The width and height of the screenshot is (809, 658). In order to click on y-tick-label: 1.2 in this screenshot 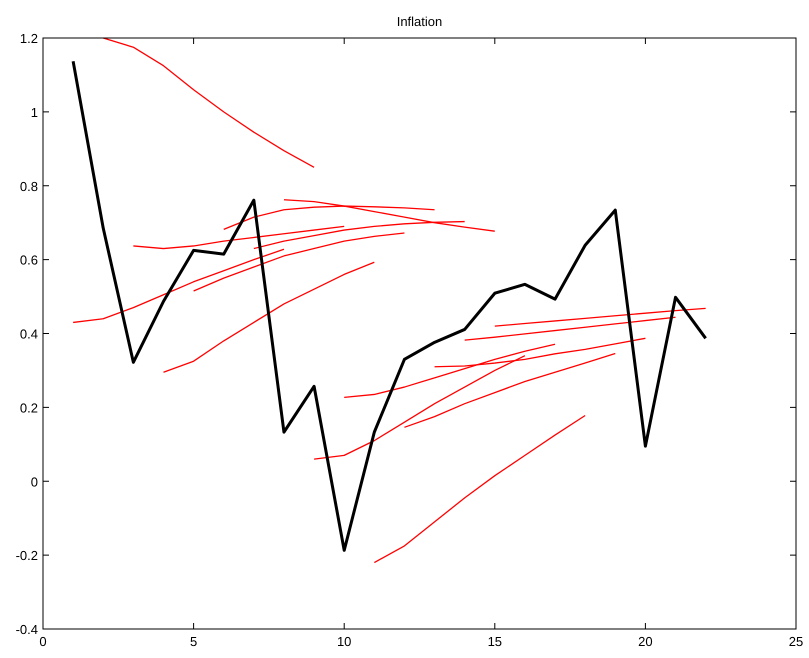, I will do `click(29, 38)`.